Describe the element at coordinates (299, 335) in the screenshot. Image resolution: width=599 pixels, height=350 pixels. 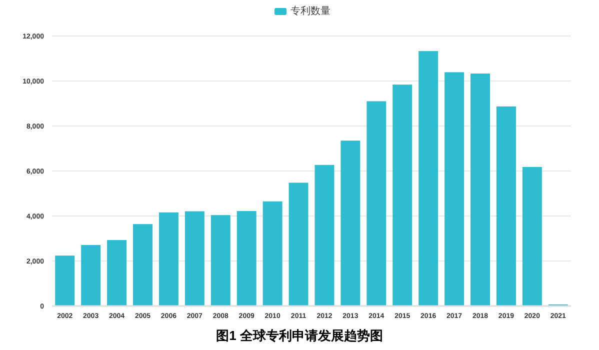
I see `caption: 图1 全球专利申请发展趋势图` at that location.